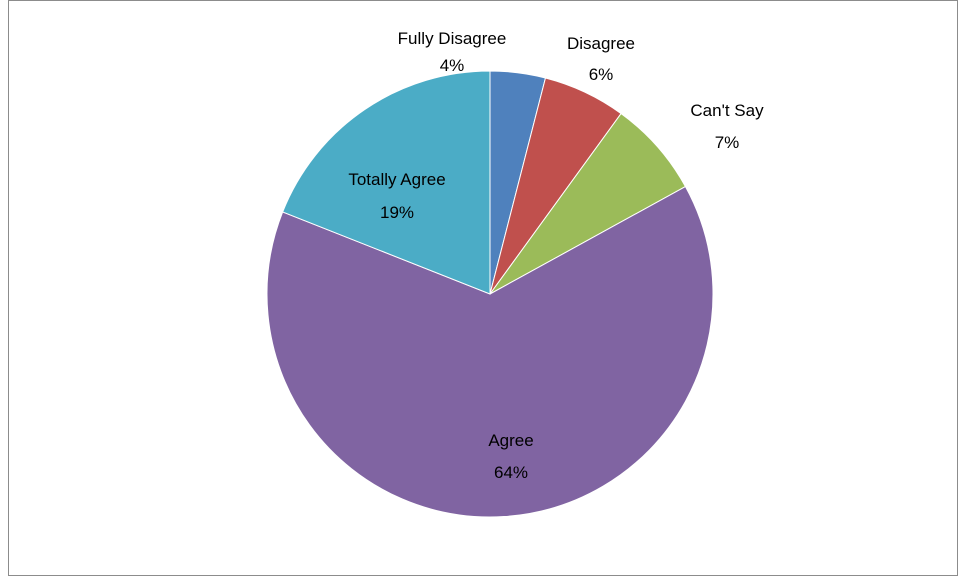 The height and width of the screenshot is (577, 959). What do you see at coordinates (511, 472) in the screenshot?
I see `slice-value-agree: 64%` at bounding box center [511, 472].